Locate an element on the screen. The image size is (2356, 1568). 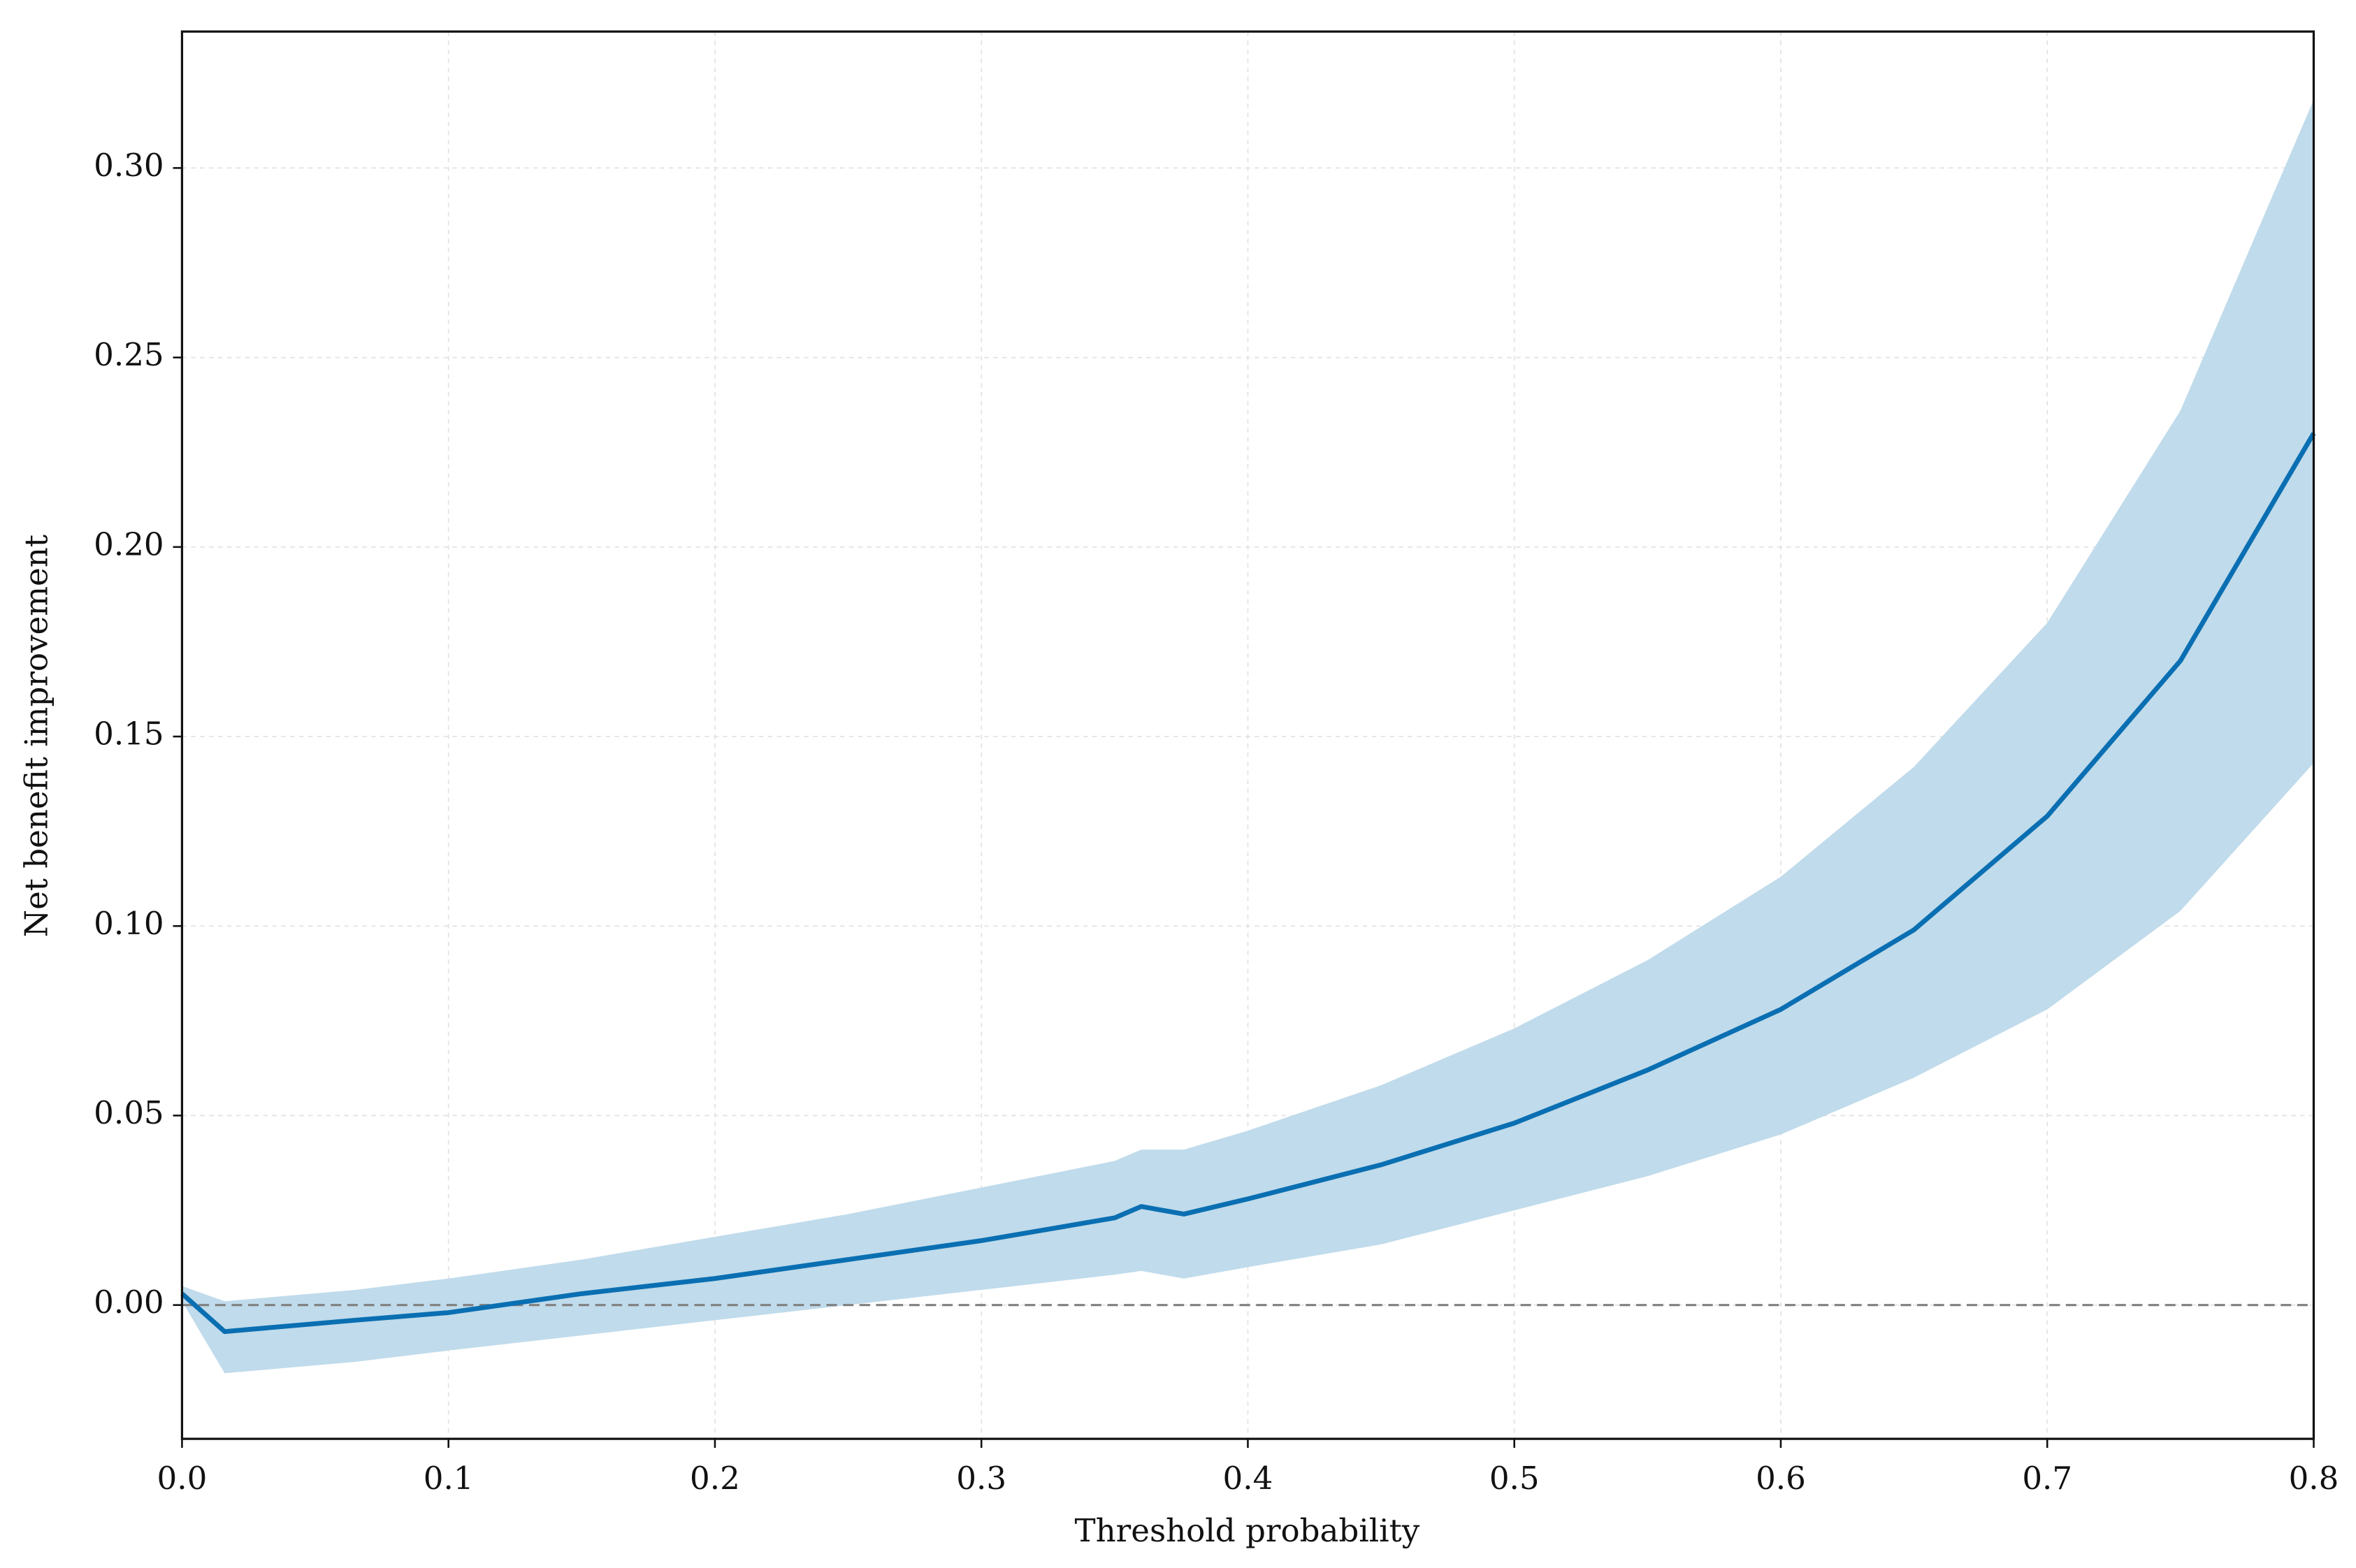
y-tick-label: 0.15 is located at coordinates (129, 734).